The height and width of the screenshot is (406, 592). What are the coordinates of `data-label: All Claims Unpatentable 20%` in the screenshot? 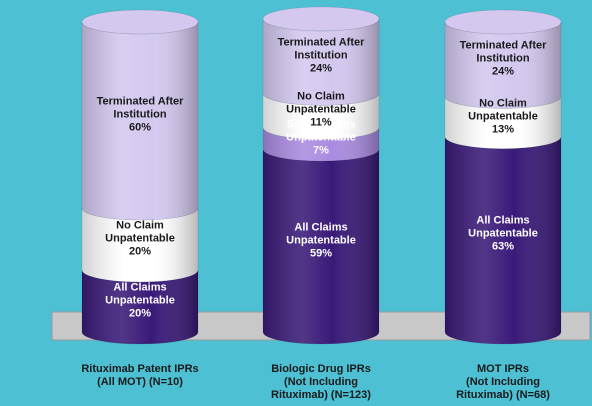 It's located at (140, 300).